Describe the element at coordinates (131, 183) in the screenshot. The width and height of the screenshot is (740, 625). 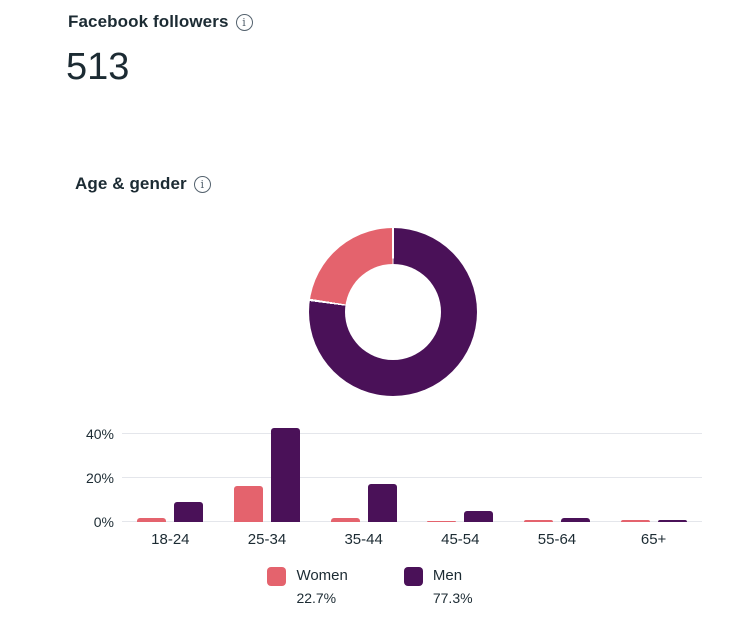
I see `age-gender-title: Age & gender` at that location.